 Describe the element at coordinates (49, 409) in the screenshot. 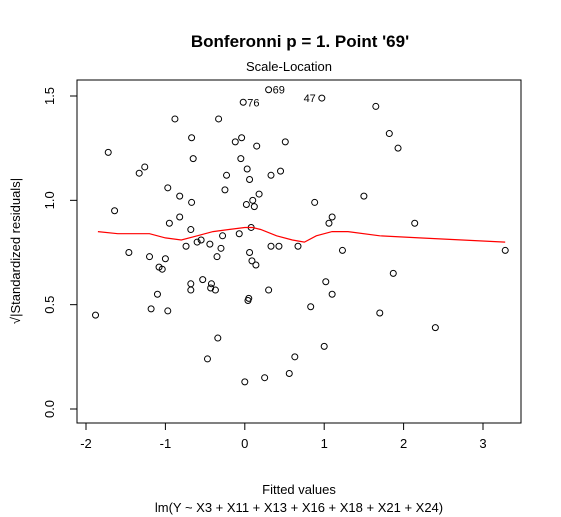

I see `y-tick-label: 0.0` at that location.